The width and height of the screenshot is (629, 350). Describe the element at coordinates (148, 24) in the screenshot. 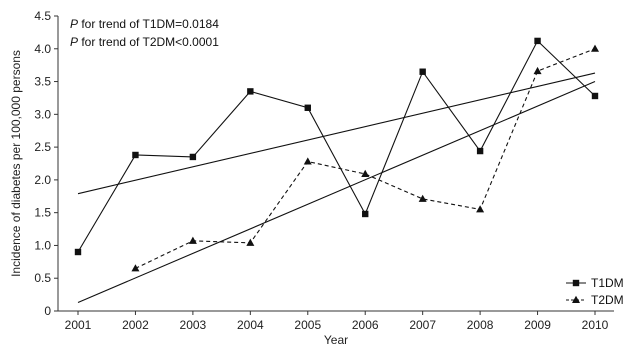

I see `p-value-text: for trend of T1DM=0.0184` at that location.